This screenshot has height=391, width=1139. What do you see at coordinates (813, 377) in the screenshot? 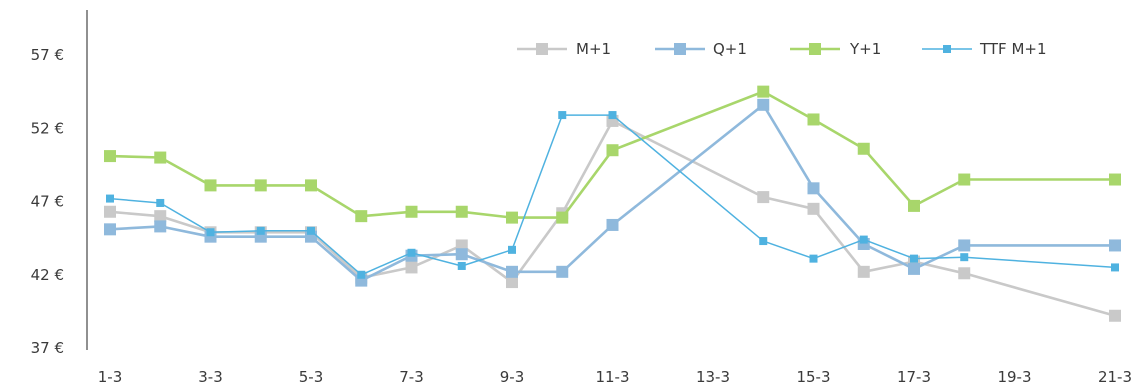
I see `x-tick-label: 15-3` at bounding box center [813, 377].